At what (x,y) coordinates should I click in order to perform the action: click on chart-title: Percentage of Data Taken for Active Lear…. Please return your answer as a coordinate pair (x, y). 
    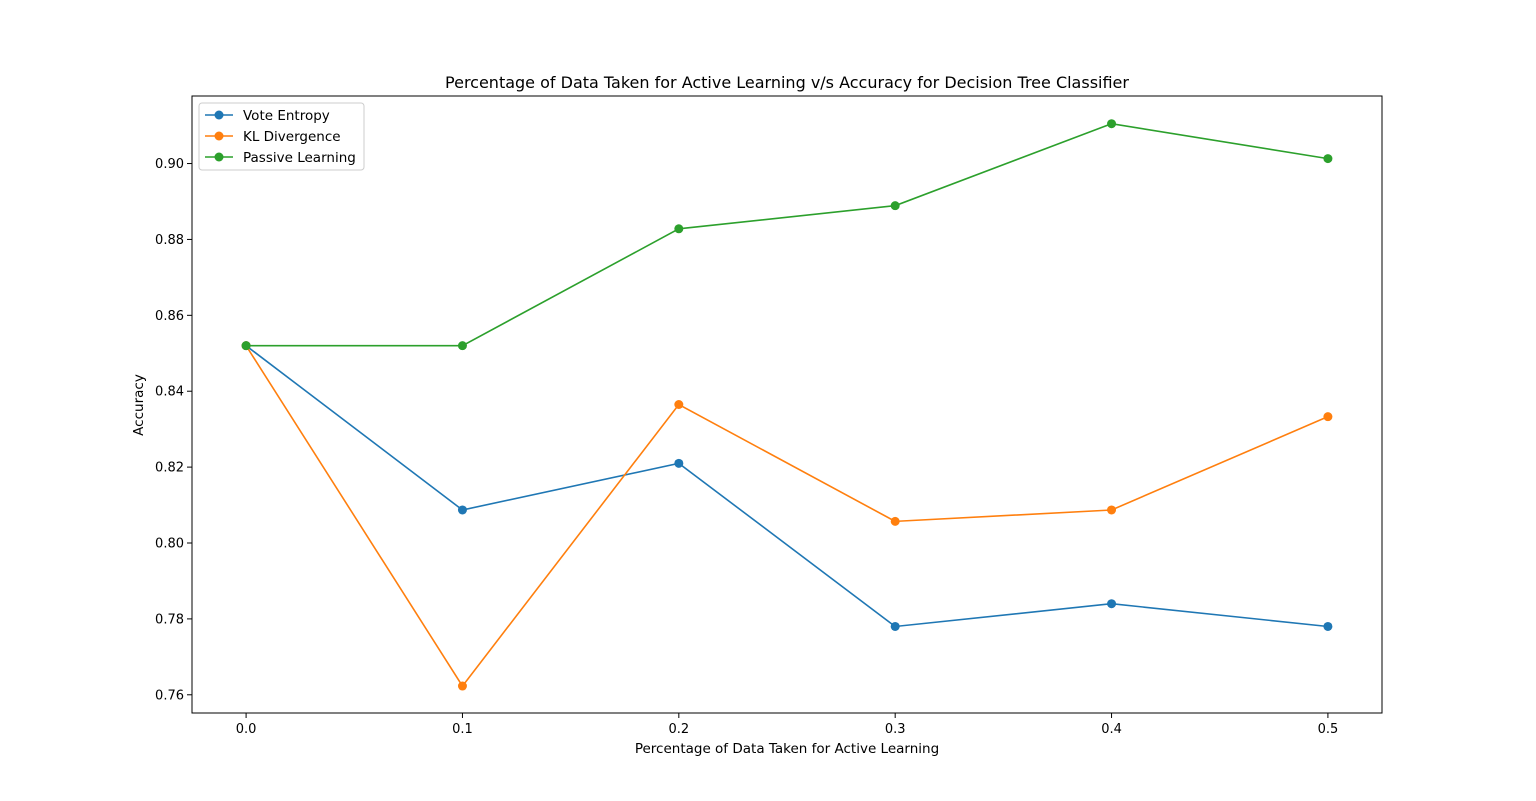
    Looking at the image, I should click on (787, 82).